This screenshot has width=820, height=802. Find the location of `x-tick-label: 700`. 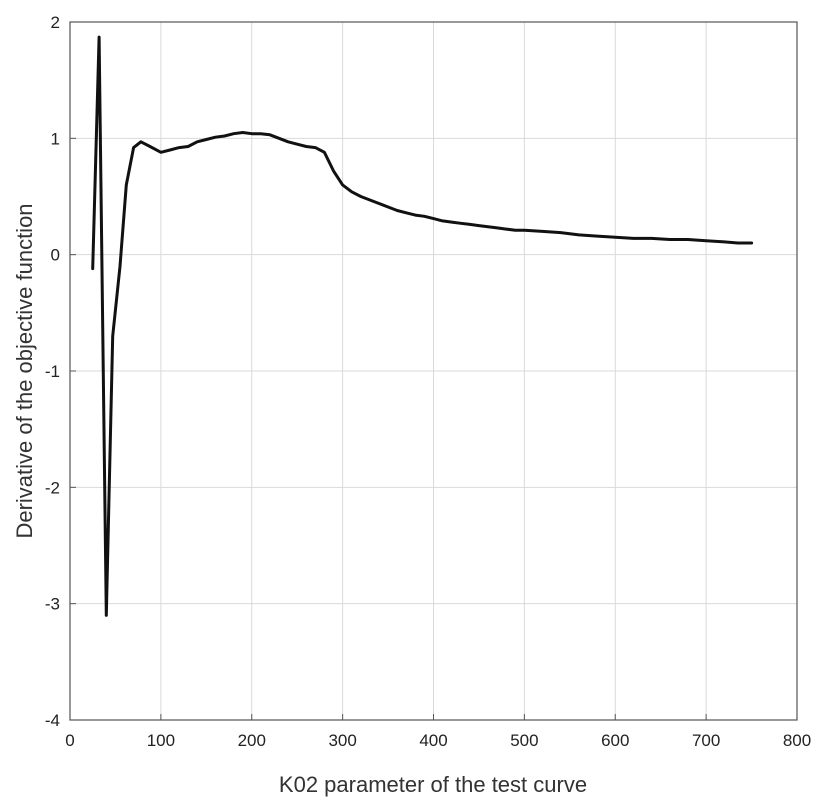

x-tick-label: 700 is located at coordinates (706, 740).